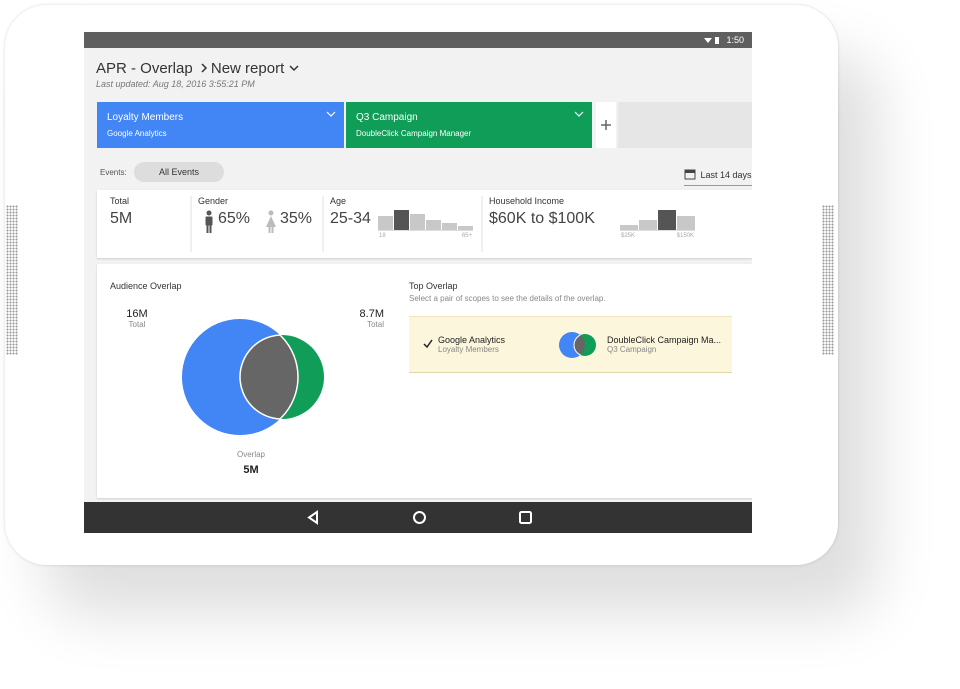  I want to click on overlap-value: 5M, so click(251, 470).